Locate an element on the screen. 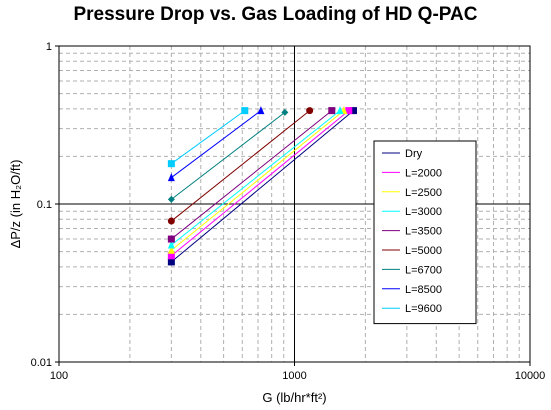 This screenshot has width=551, height=410. y-tick-label: 1 is located at coordinates (49, 47).